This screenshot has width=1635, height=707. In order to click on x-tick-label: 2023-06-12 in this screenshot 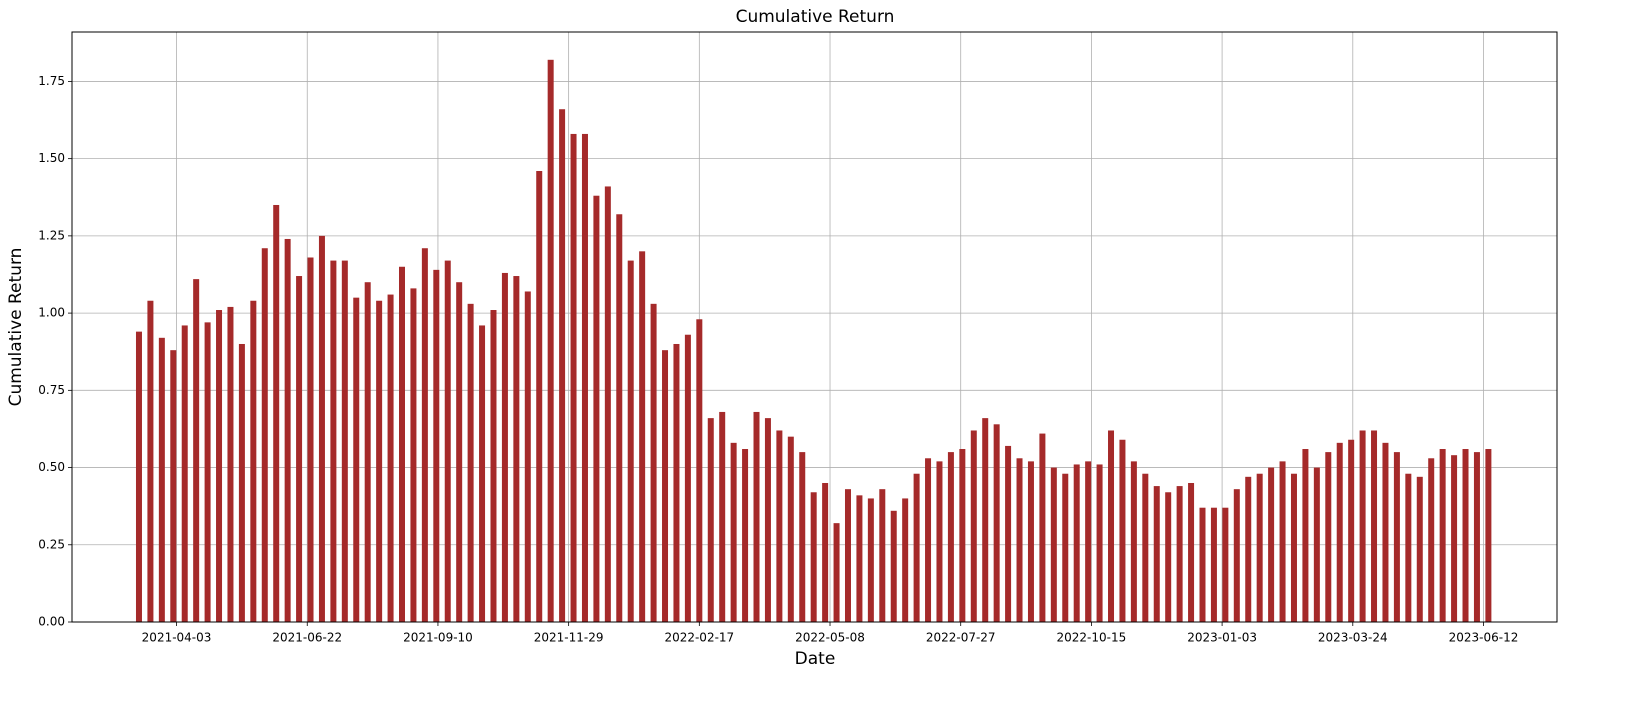, I will do `click(1484, 638)`.